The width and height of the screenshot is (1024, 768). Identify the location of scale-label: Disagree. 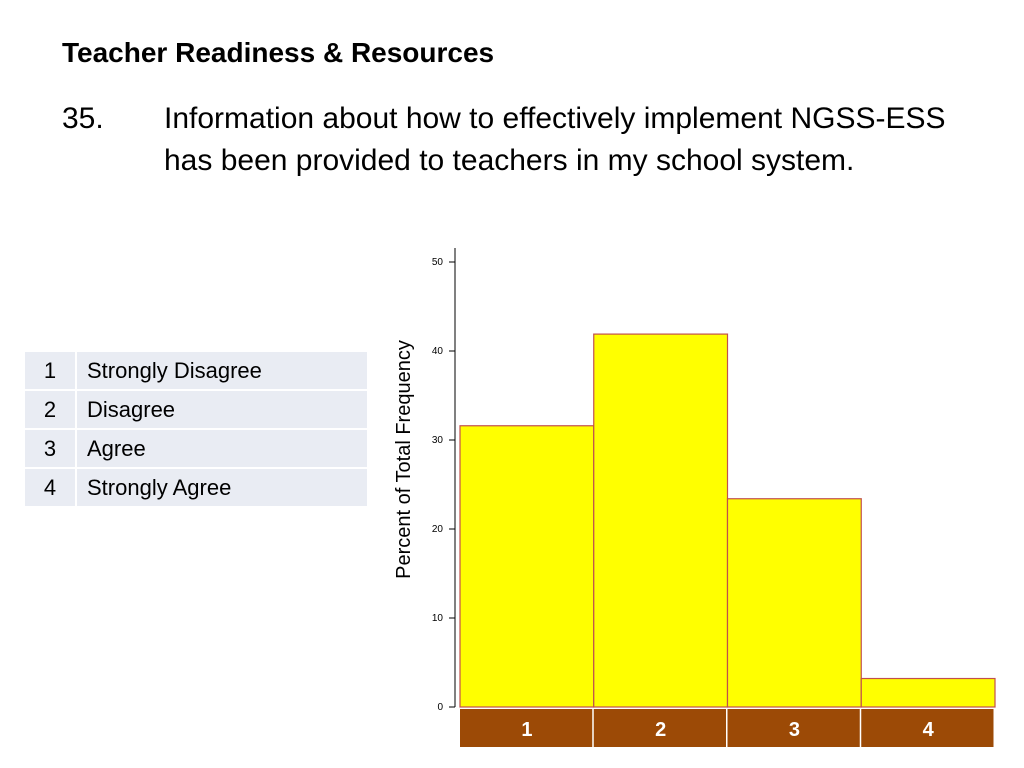
(221, 409).